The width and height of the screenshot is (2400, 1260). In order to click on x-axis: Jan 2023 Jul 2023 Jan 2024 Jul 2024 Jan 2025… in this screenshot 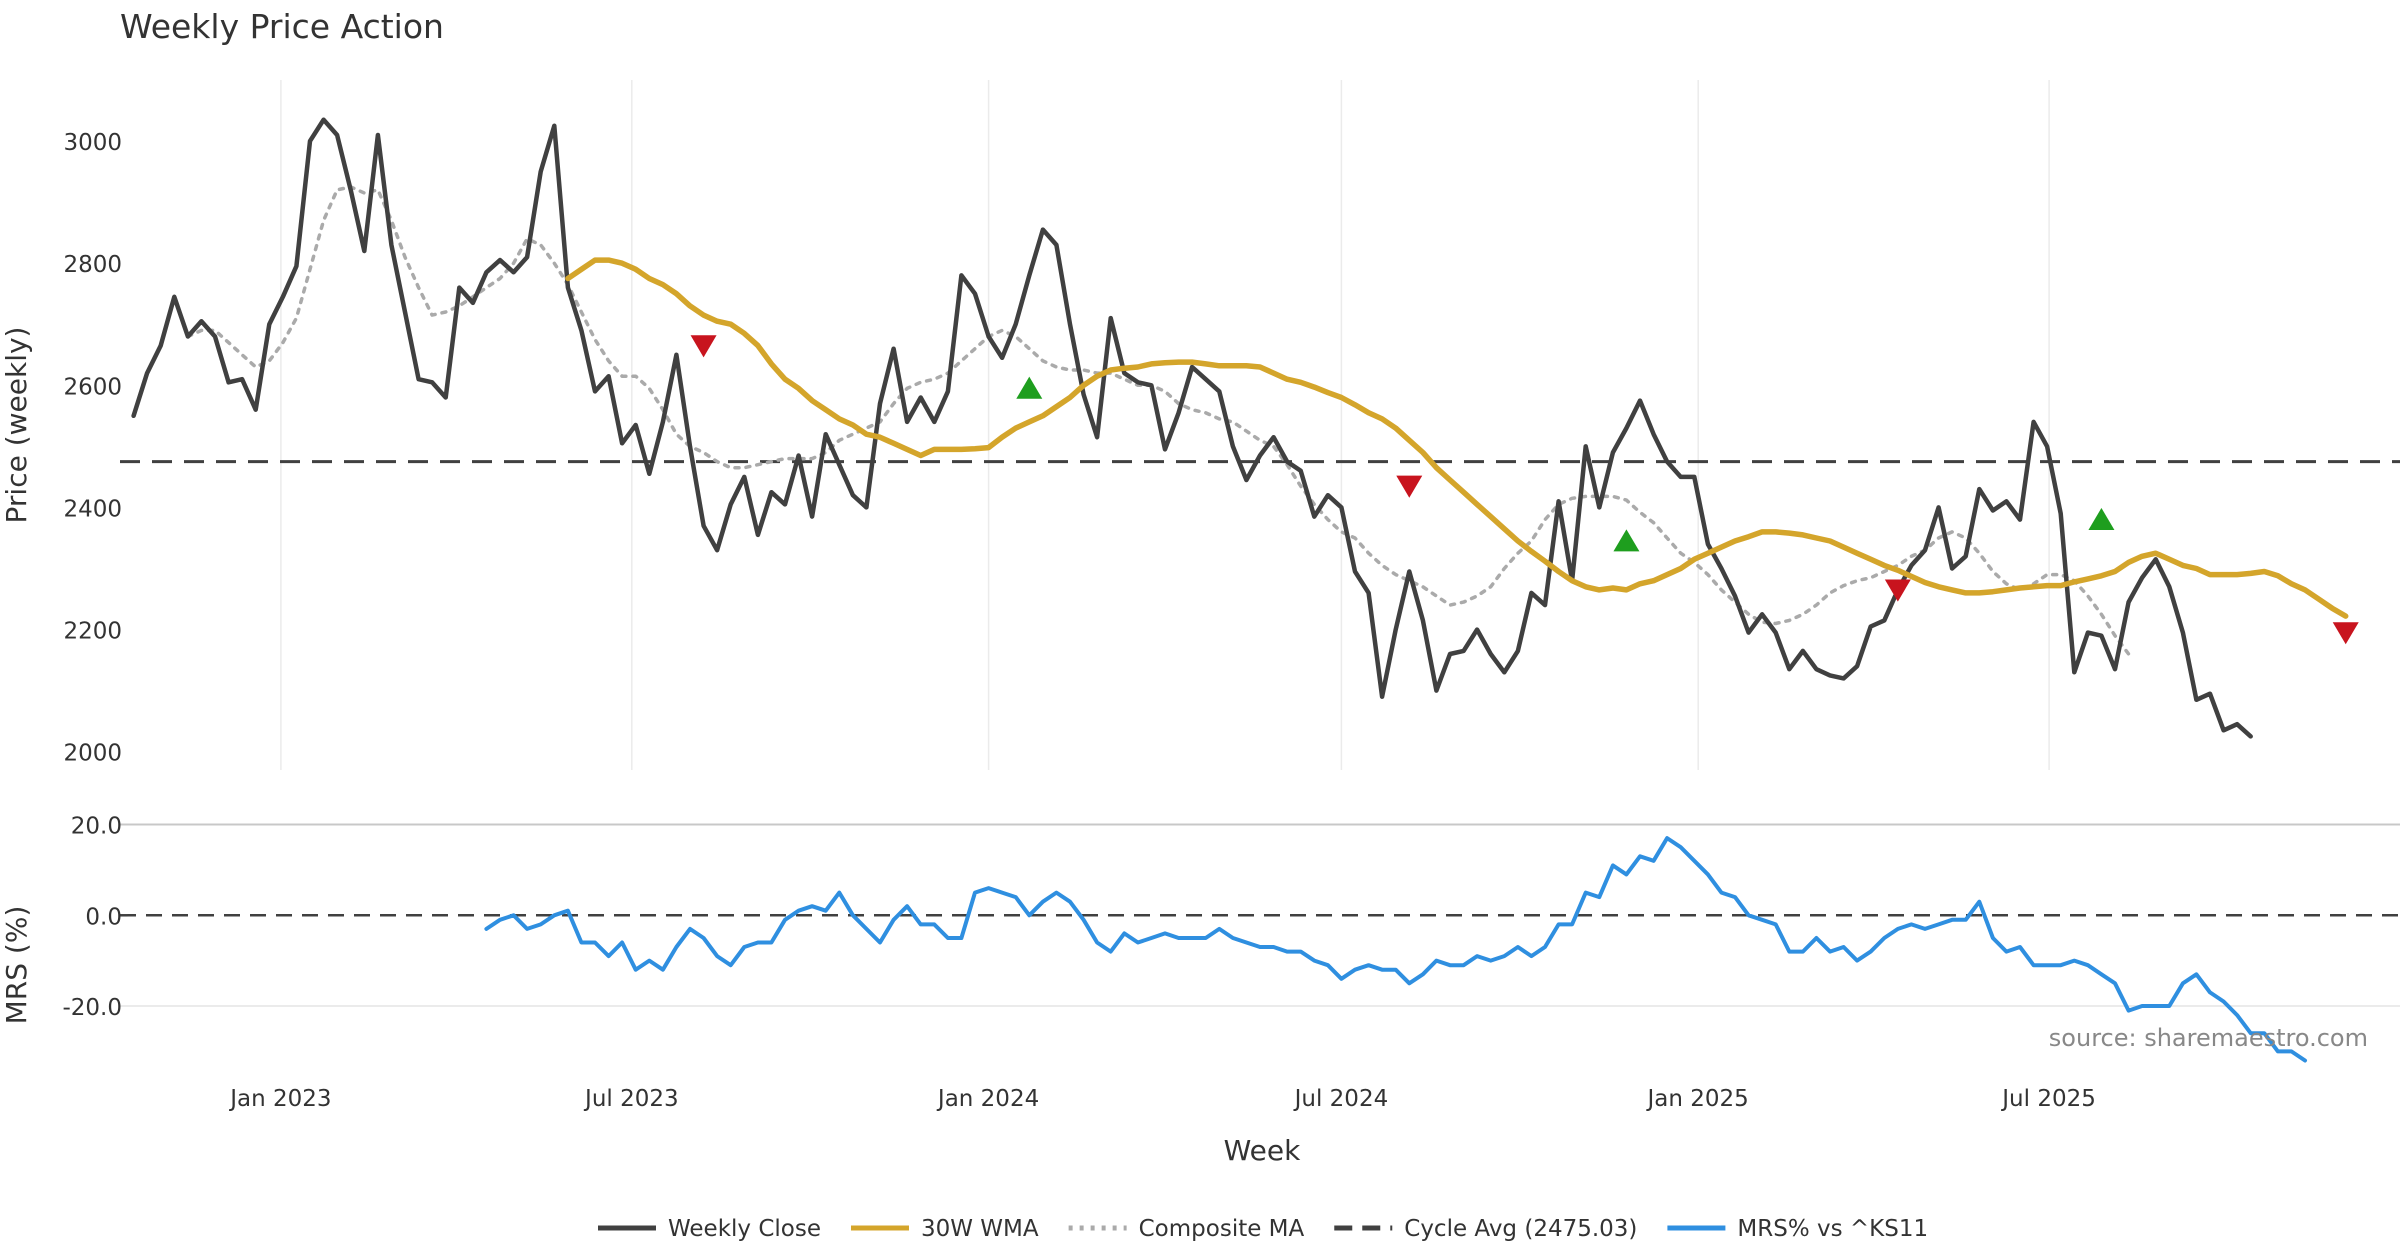, I will do `click(1162, 1099)`.